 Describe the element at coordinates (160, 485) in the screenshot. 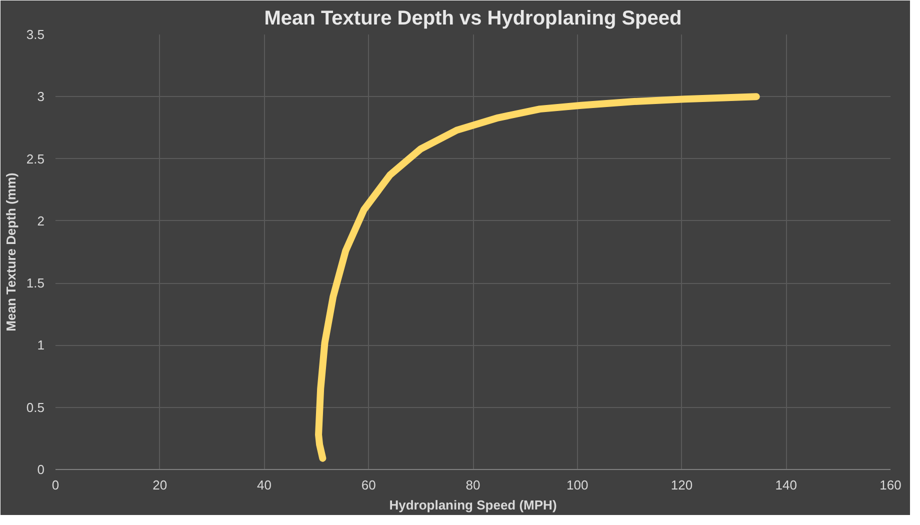

I see `x-tick-label: 20` at that location.